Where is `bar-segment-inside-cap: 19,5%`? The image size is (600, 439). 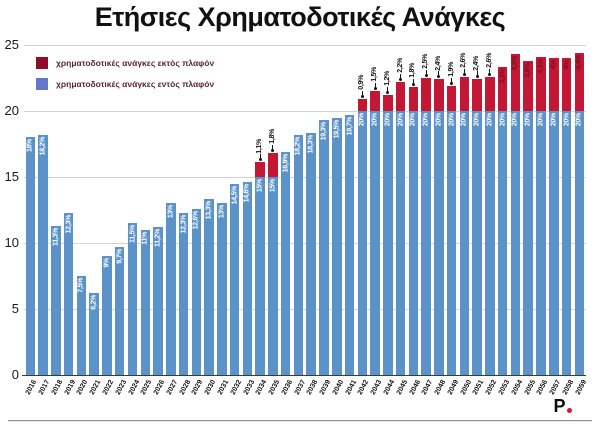 bar-segment-inside-cap: 19,5% is located at coordinates (337, 246).